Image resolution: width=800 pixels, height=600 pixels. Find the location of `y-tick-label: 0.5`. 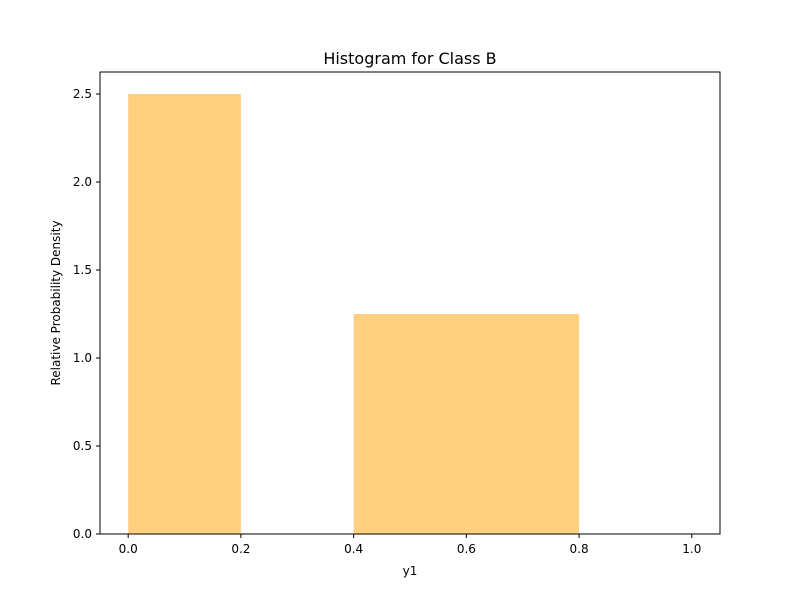

y-tick-label: 0.5 is located at coordinates (82, 446).